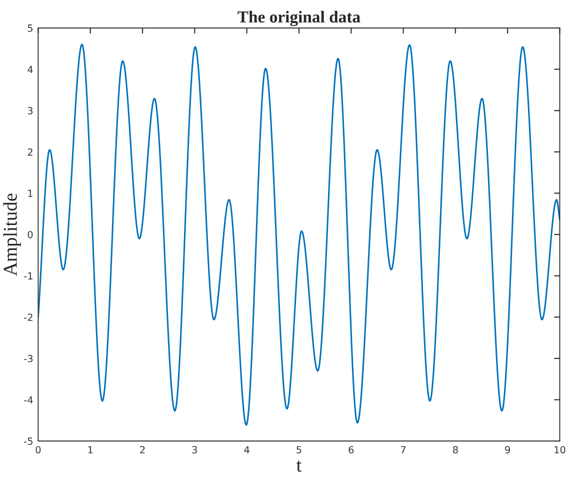 The height and width of the screenshot is (482, 570). I want to click on y-tick-label: -5, so click(28, 441).